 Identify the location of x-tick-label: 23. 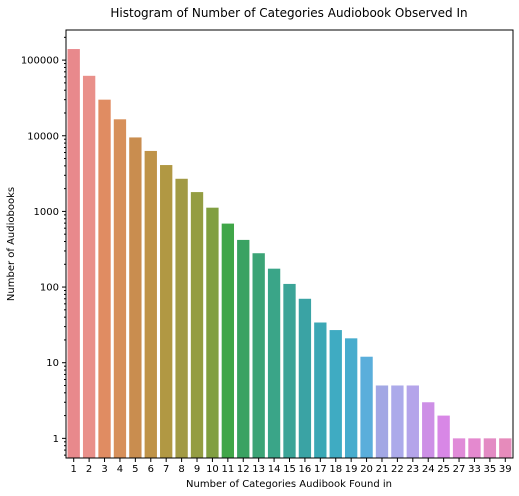
(412, 469).